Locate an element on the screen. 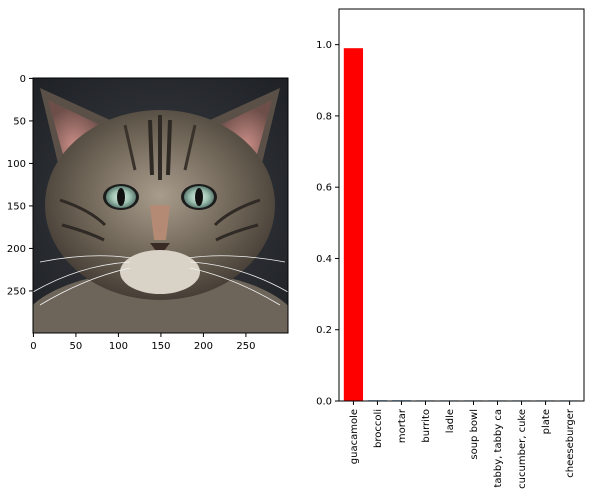 This screenshot has height=496, width=602. chart-y-tick-label: 0.0 is located at coordinates (324, 402).